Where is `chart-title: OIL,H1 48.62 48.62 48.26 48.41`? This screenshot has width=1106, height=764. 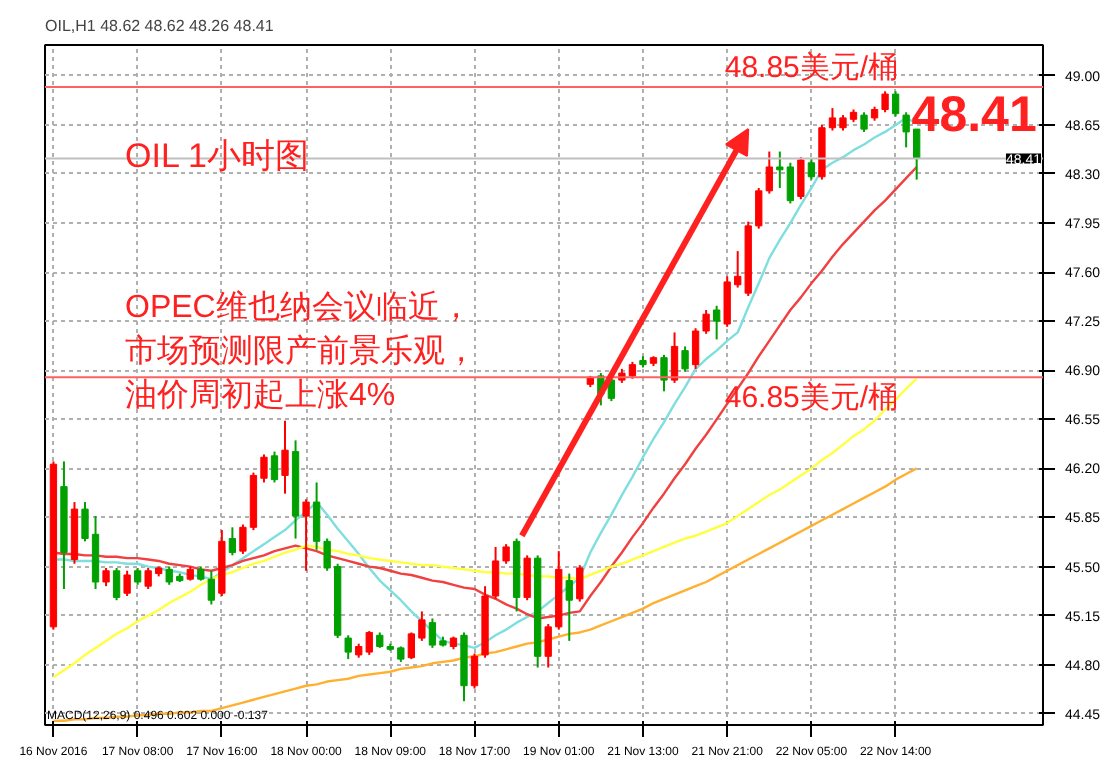 chart-title: OIL,H1 48.62 48.62 48.26 48.41 is located at coordinates (160, 26).